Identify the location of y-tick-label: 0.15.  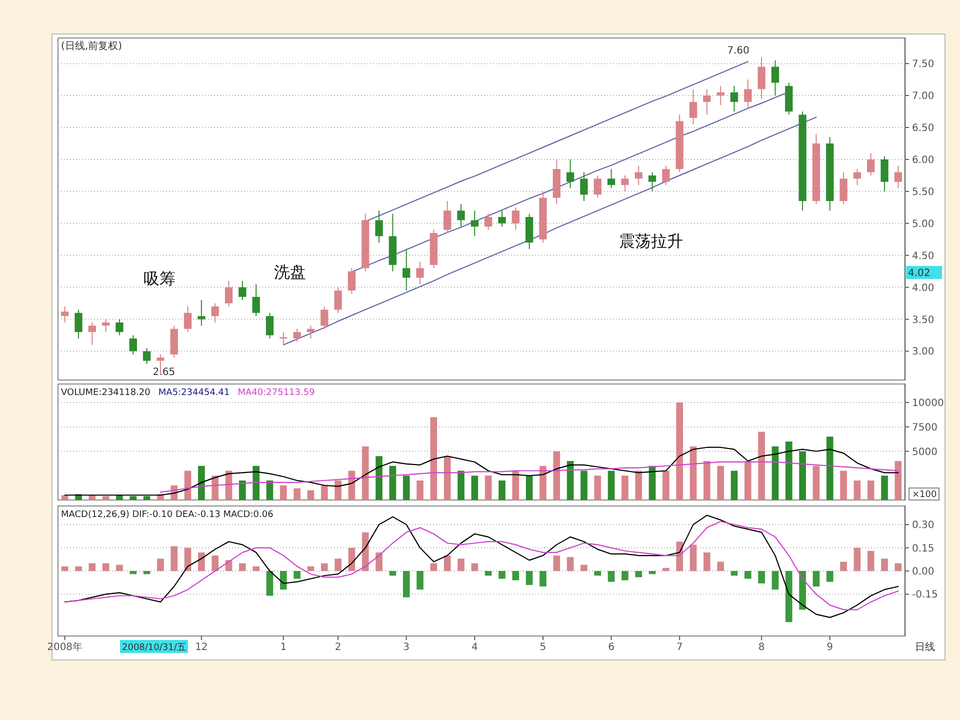
(923, 548).